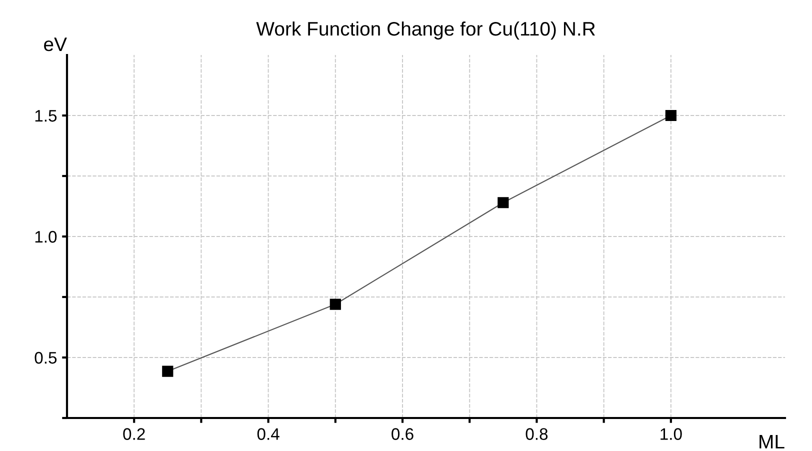  I want to click on y-tick-label: 0.5, so click(45, 358).